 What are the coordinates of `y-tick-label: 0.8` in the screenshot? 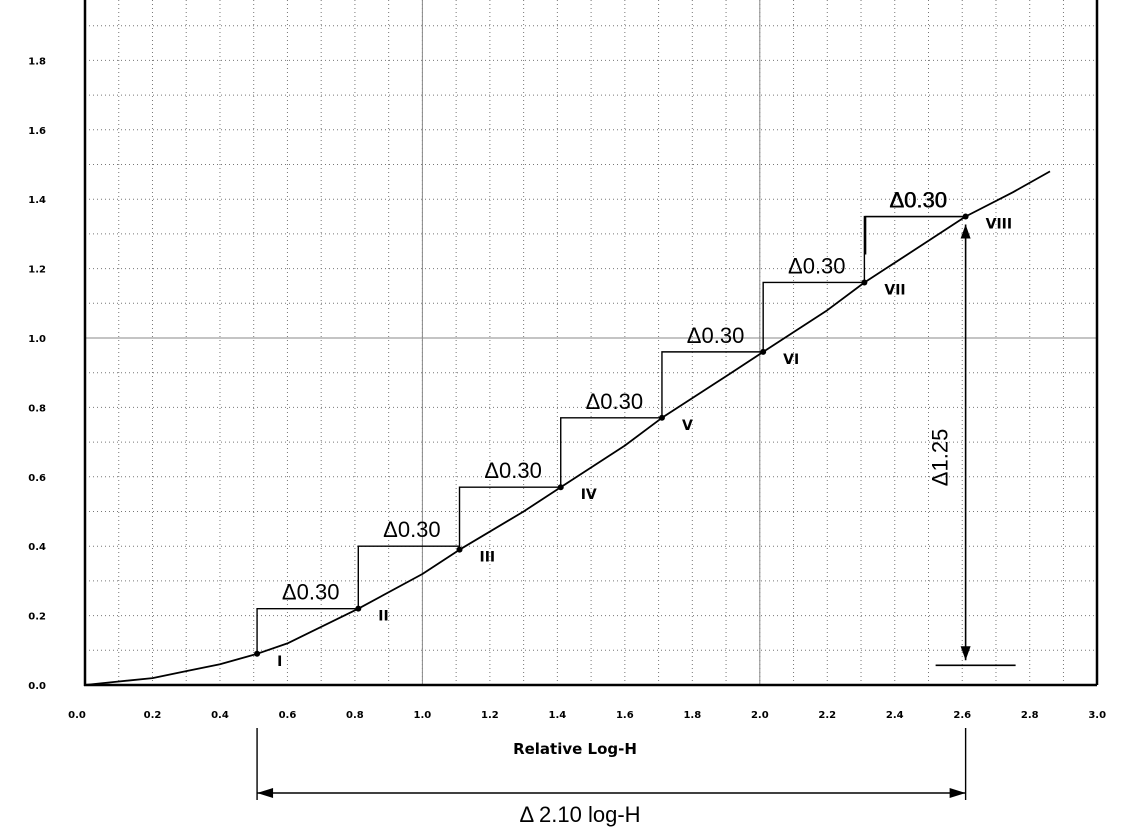 It's located at (37, 408).